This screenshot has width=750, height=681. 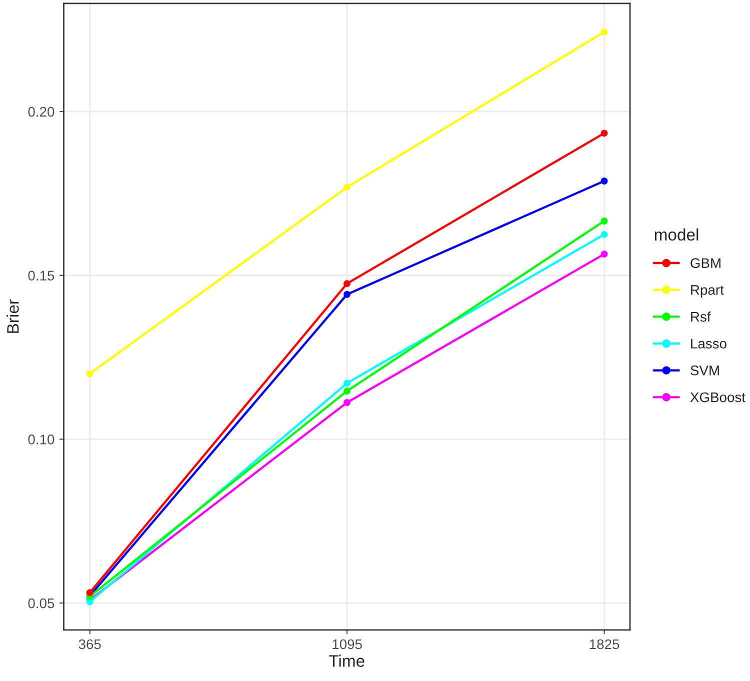 I want to click on legend-label: Rpart, so click(x=707, y=291).